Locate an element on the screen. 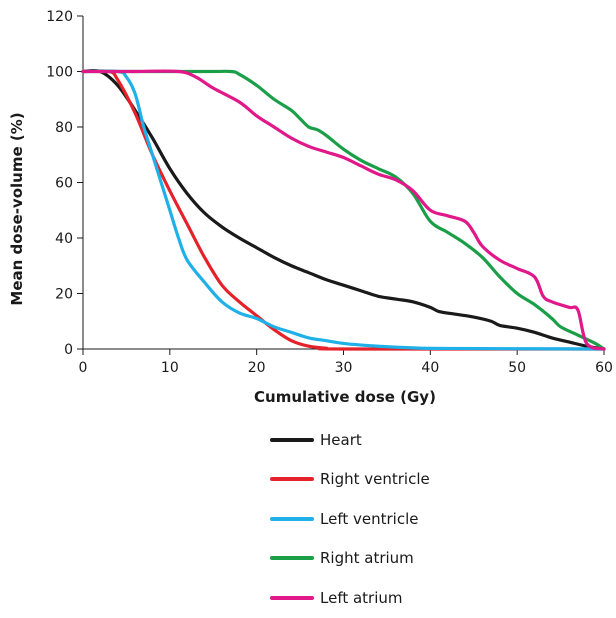 The image size is (616, 618). legend-item-left-atrium: Left atrium is located at coordinates (350, 598).